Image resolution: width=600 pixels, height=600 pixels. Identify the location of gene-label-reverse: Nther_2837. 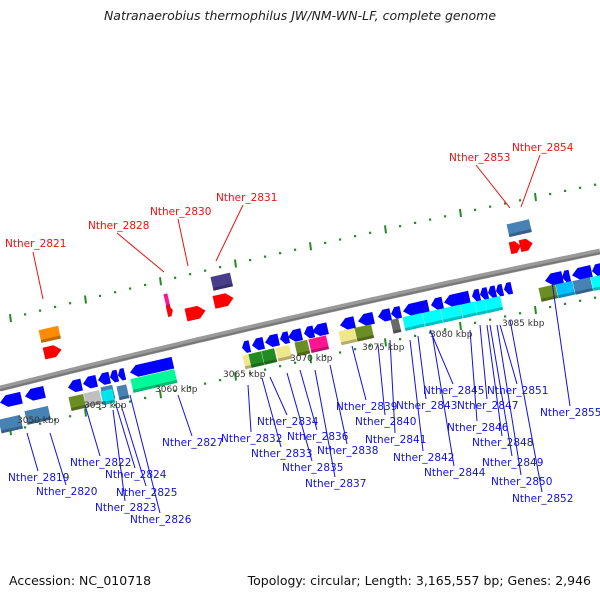
(335, 484).